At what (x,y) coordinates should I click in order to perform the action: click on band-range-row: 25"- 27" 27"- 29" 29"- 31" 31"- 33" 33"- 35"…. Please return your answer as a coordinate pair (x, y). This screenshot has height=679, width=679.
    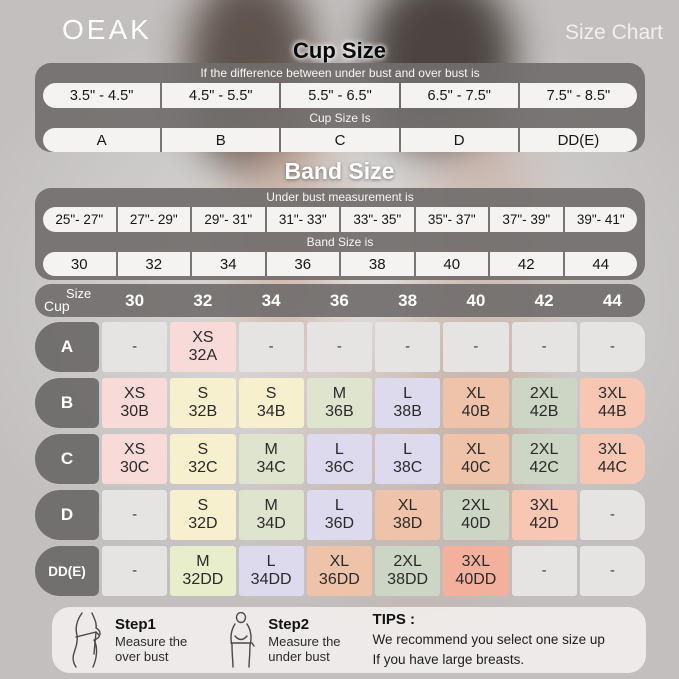
    Looking at the image, I should click on (340, 219).